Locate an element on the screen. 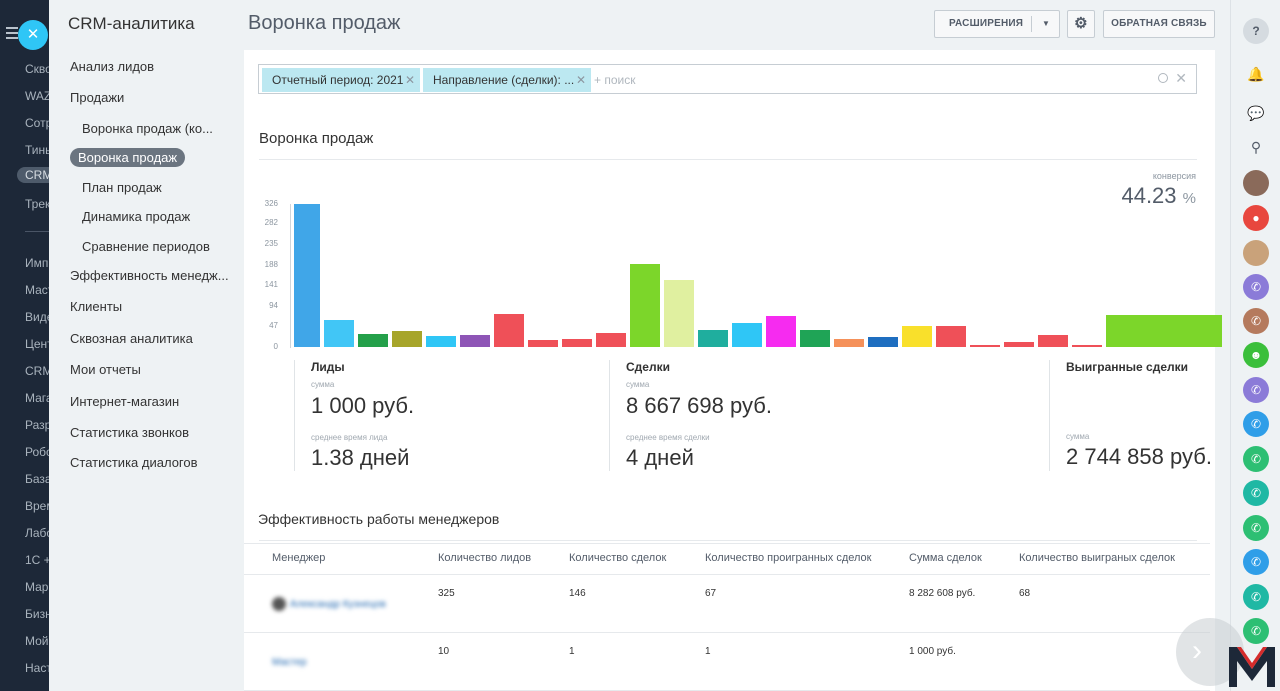  sidebar-item: Мага is located at coordinates (37, 398).